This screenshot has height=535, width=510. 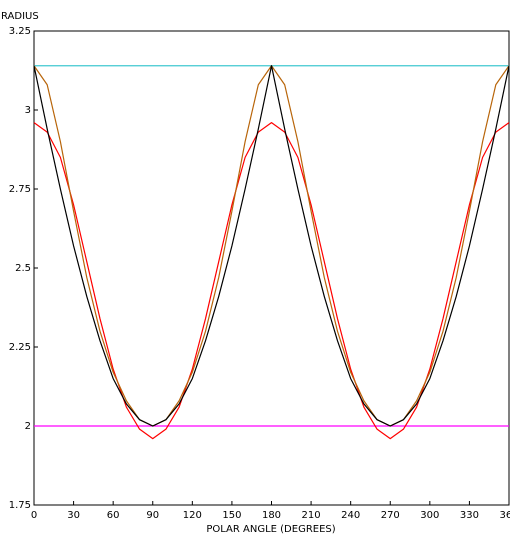 What do you see at coordinates (23, 268) in the screenshot?
I see `y-tick-label: 2.5` at bounding box center [23, 268].